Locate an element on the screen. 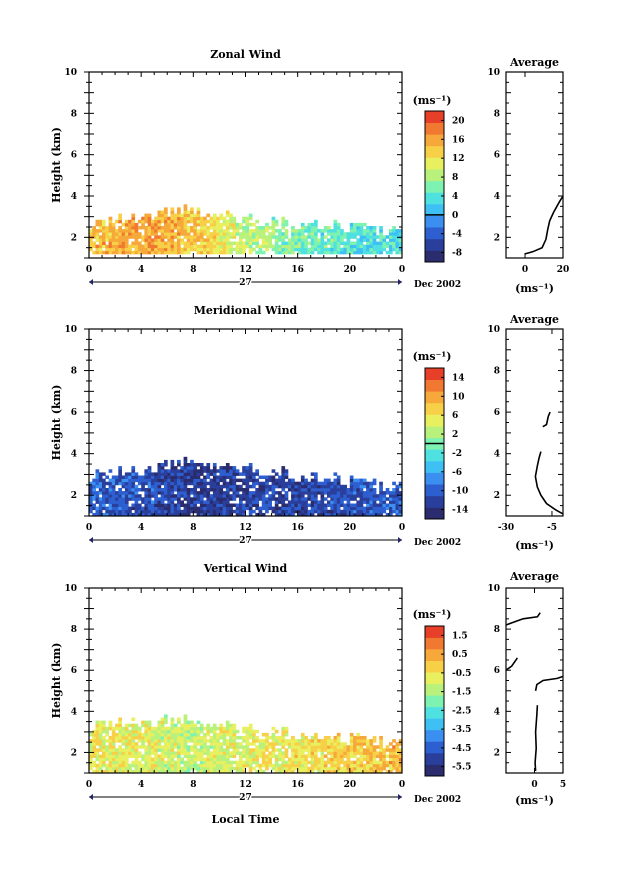 The height and width of the screenshot is (873, 620). average-title: Average is located at coordinates (534, 576).